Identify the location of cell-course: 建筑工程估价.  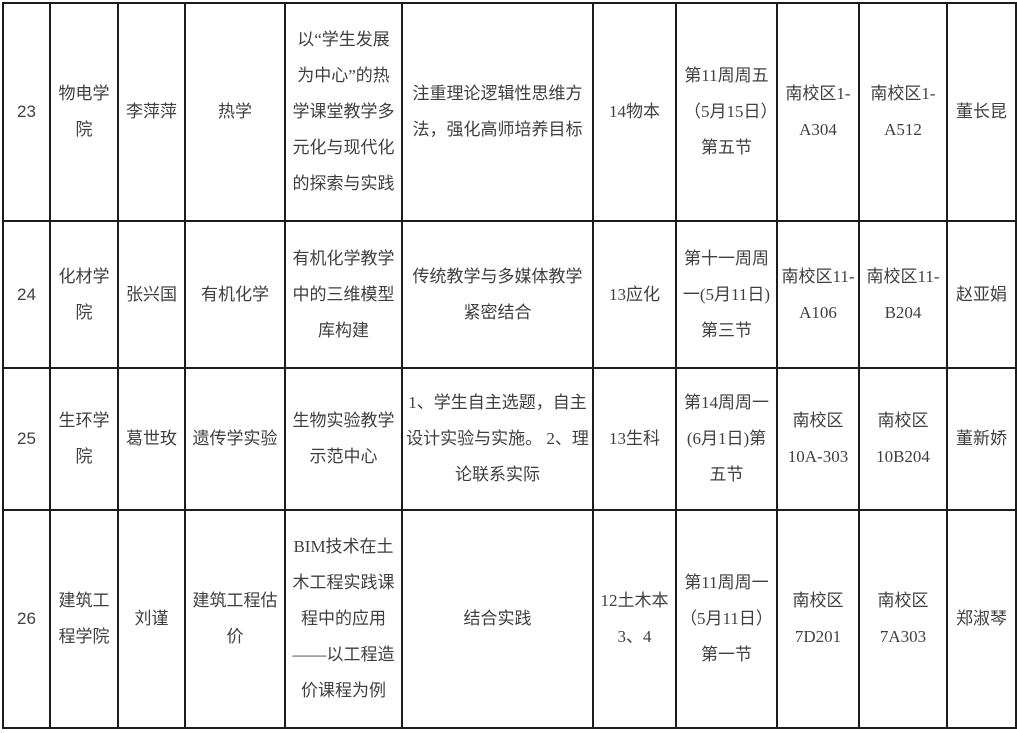
(235, 619).